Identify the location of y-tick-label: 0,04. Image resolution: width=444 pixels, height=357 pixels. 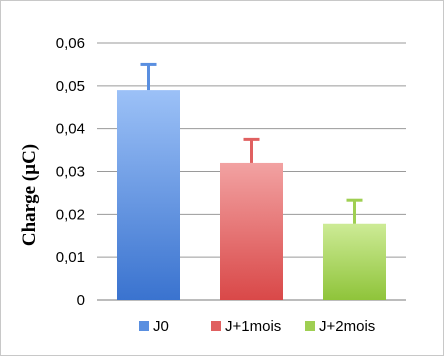
(70, 129).